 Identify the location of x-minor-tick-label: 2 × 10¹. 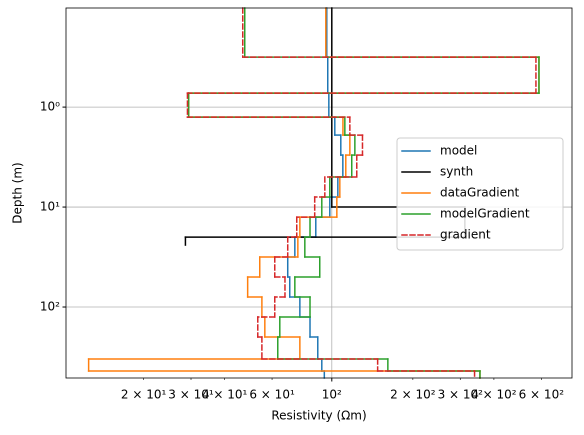
(144, 395).